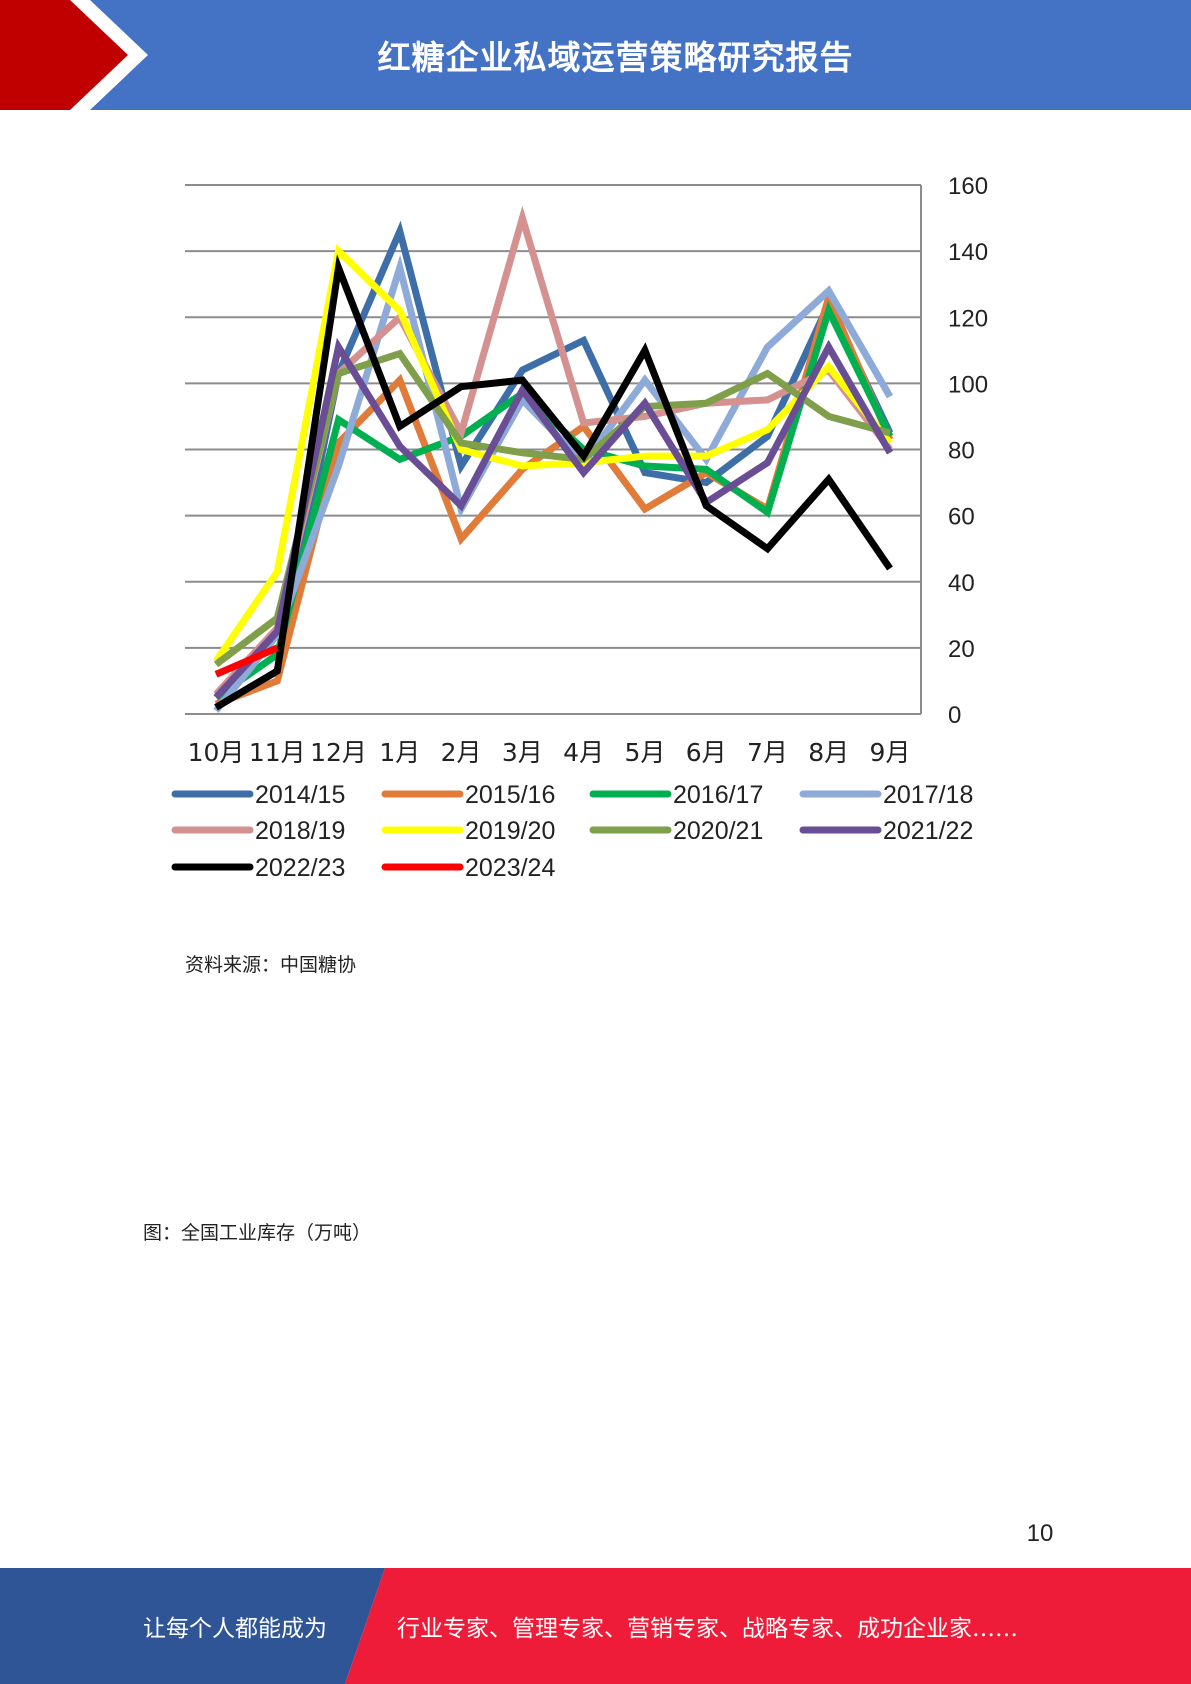 This screenshot has width=1191, height=1684. What do you see at coordinates (235, 1629) in the screenshot?
I see `footer-slogan-left: 让每个人都能成为` at bounding box center [235, 1629].